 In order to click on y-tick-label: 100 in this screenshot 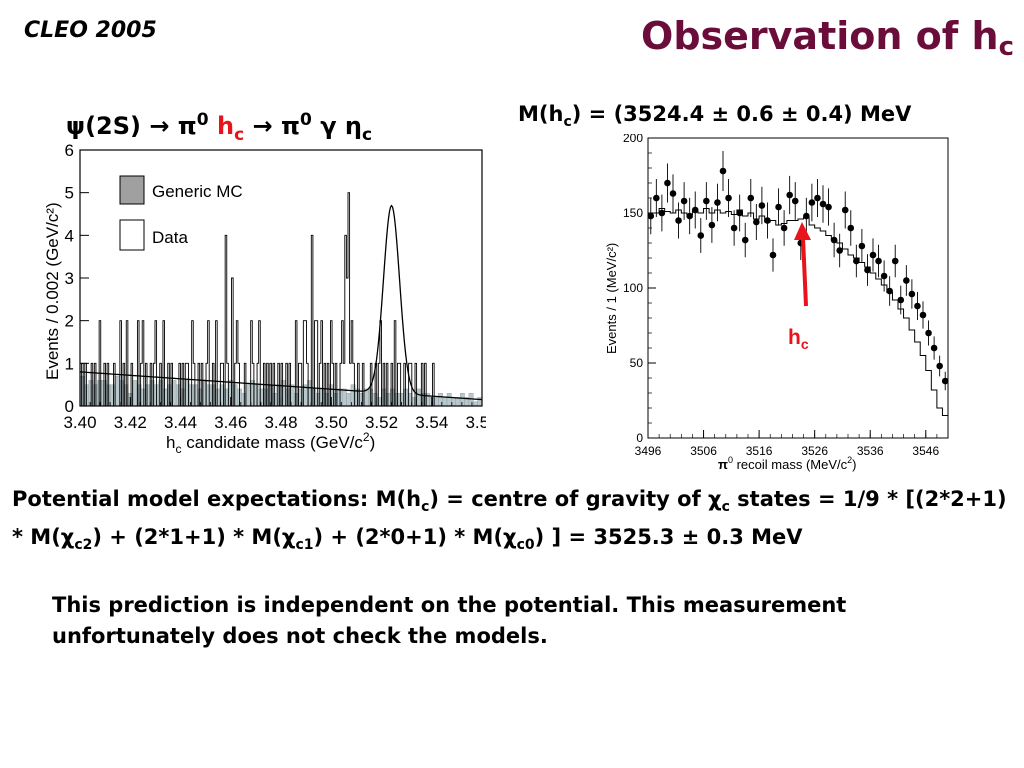, I will do `click(633, 288)`.